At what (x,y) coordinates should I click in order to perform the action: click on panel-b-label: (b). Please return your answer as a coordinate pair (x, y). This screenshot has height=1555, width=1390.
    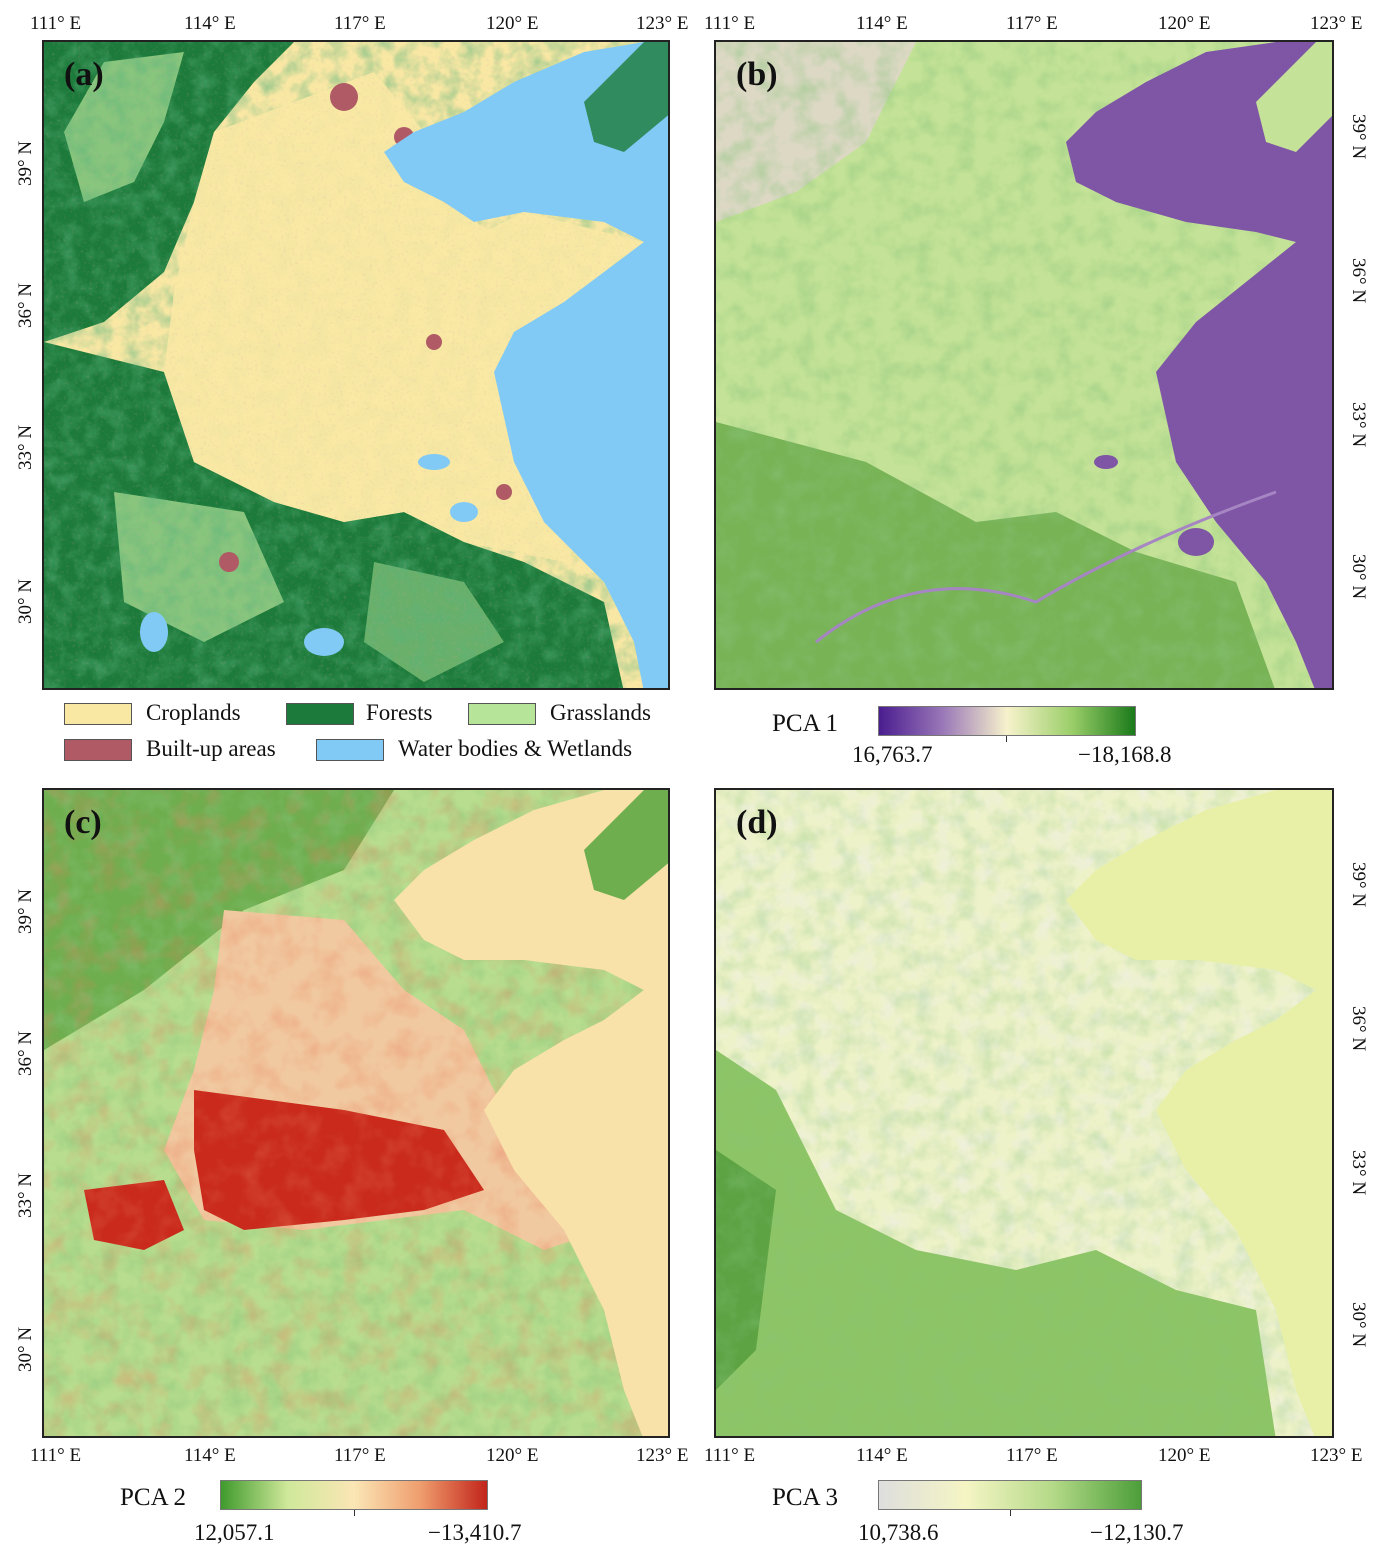
    Looking at the image, I should click on (757, 74).